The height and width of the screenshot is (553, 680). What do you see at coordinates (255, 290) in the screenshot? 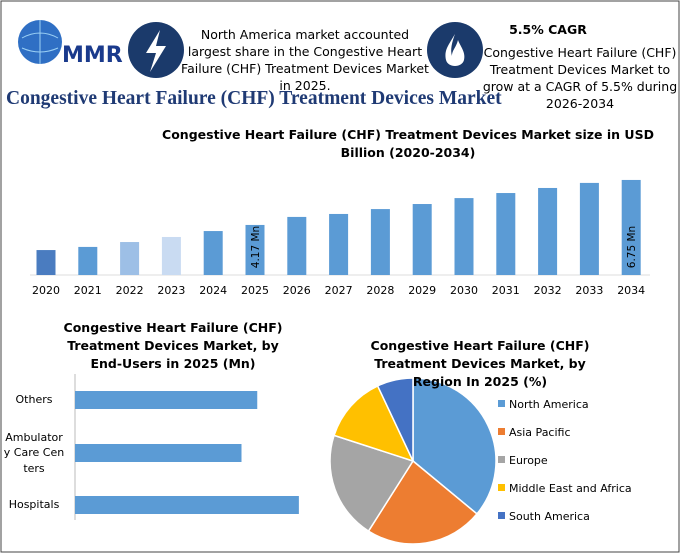
I see `x-tick-label: 2025` at bounding box center [255, 290].